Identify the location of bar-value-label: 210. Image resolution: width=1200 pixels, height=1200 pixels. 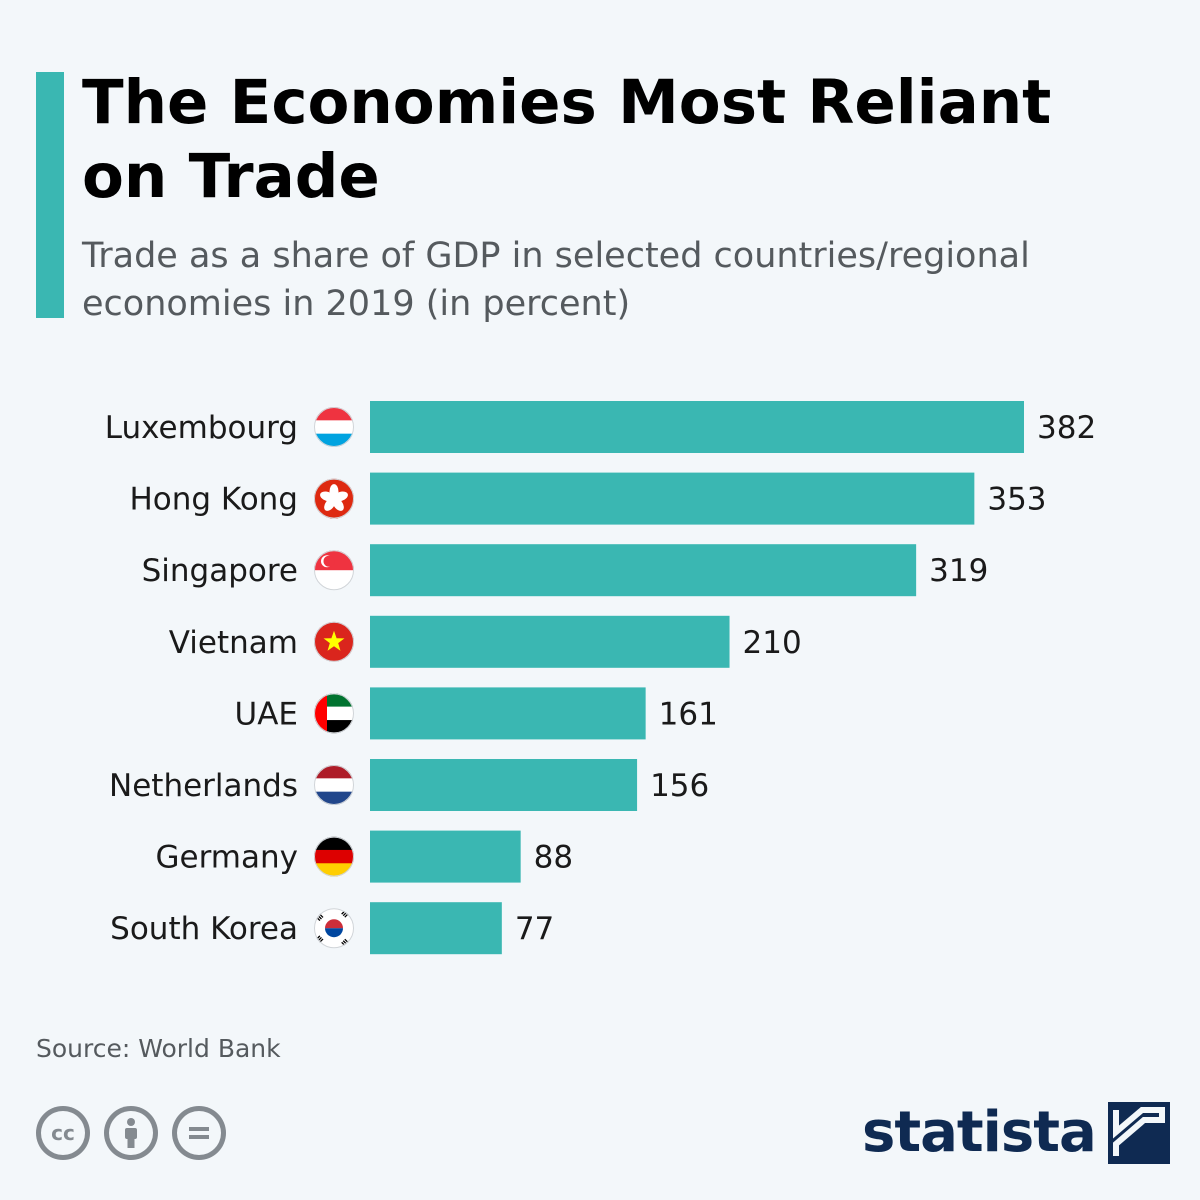
(772, 643).